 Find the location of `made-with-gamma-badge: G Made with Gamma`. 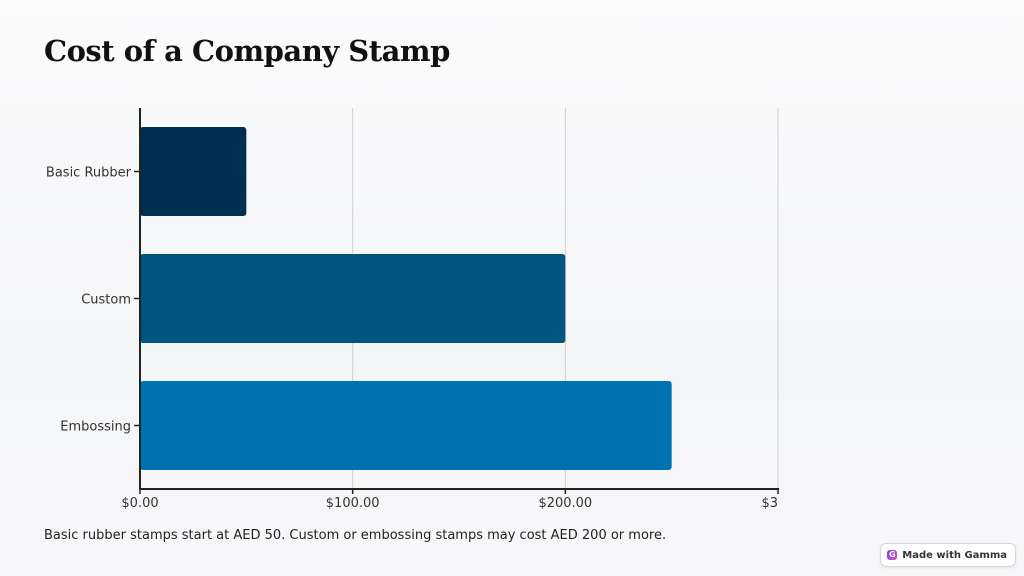

made-with-gamma-badge: G Made with Gamma is located at coordinates (948, 555).